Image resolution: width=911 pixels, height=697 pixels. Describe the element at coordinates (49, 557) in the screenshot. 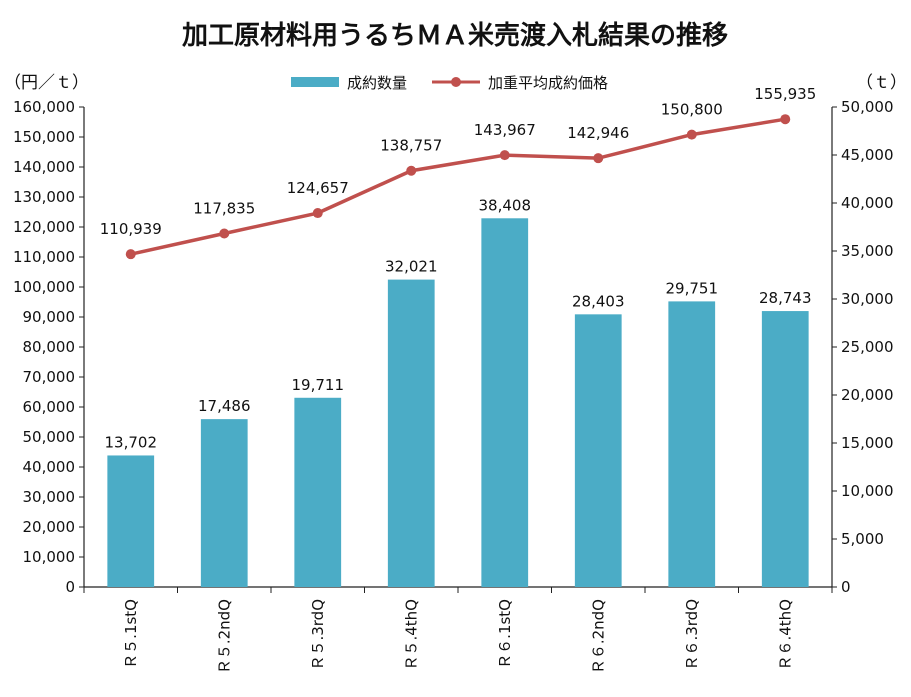

I see `left-tick-label: 10,000` at that location.